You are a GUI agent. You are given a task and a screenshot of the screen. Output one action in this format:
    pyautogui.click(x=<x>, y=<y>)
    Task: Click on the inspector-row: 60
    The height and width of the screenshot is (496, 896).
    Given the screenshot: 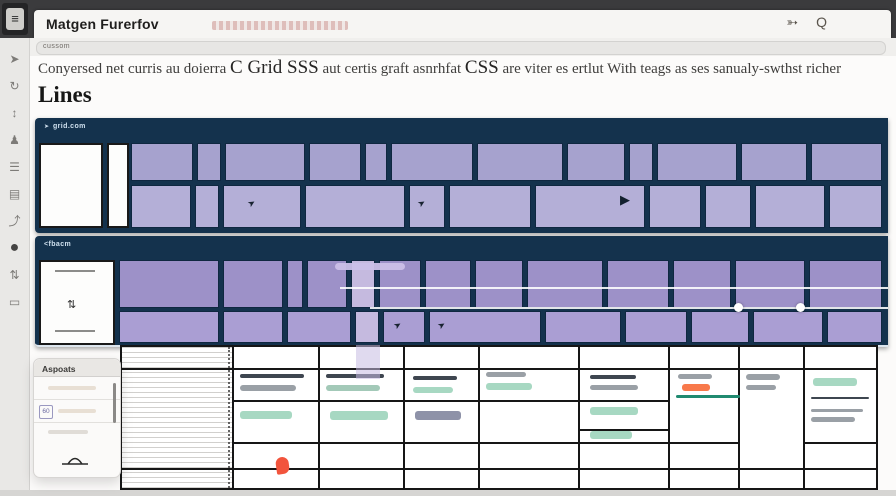 What is the action you would take?
    pyautogui.click(x=77, y=411)
    